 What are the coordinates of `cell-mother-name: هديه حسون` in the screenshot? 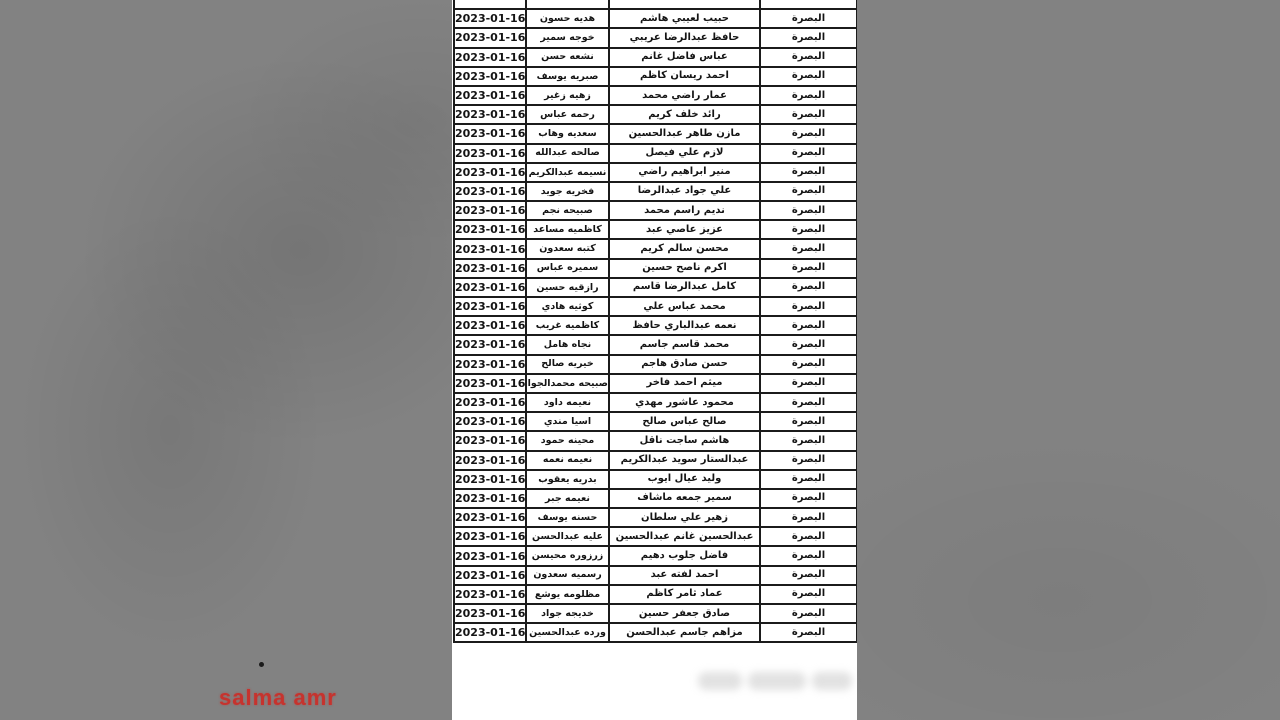 It's located at (567, 19).